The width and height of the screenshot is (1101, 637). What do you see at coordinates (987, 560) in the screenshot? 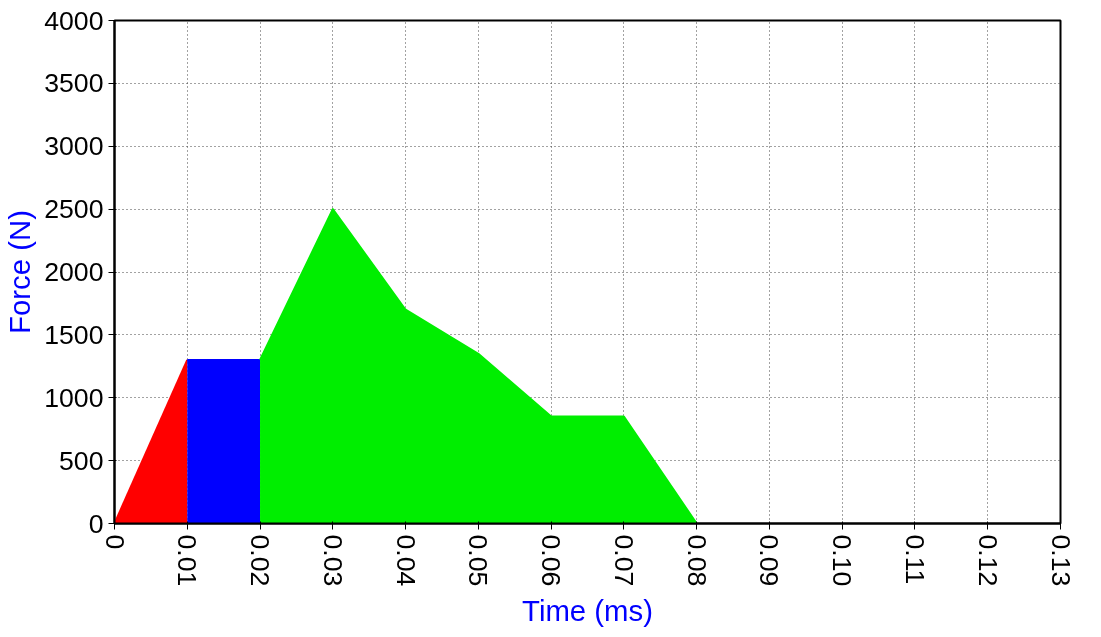
I see `x-tick-label: 0.12` at bounding box center [987, 560].